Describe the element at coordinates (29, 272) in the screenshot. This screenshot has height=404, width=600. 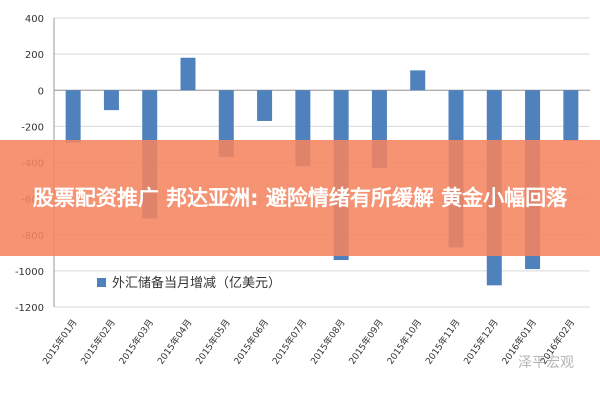
I see `y-tick-label: -1000` at that location.